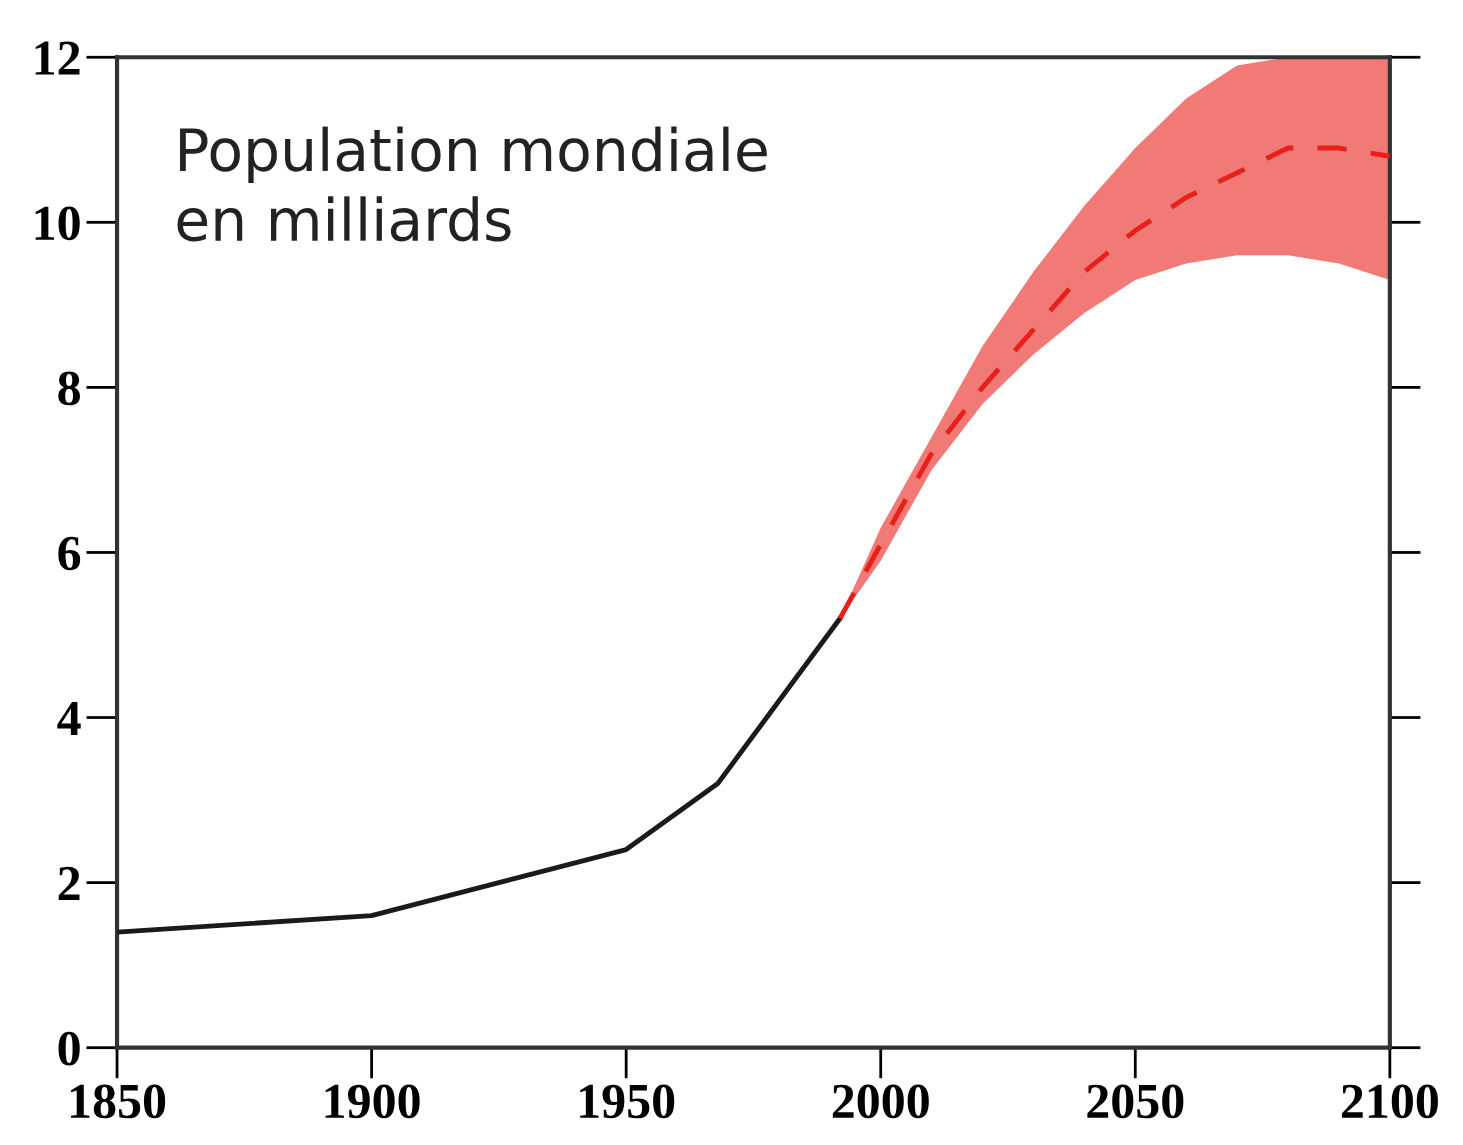 The width and height of the screenshot is (1463, 1145). Describe the element at coordinates (1135, 1101) in the screenshot. I see `x-tick-label: 2050` at that location.